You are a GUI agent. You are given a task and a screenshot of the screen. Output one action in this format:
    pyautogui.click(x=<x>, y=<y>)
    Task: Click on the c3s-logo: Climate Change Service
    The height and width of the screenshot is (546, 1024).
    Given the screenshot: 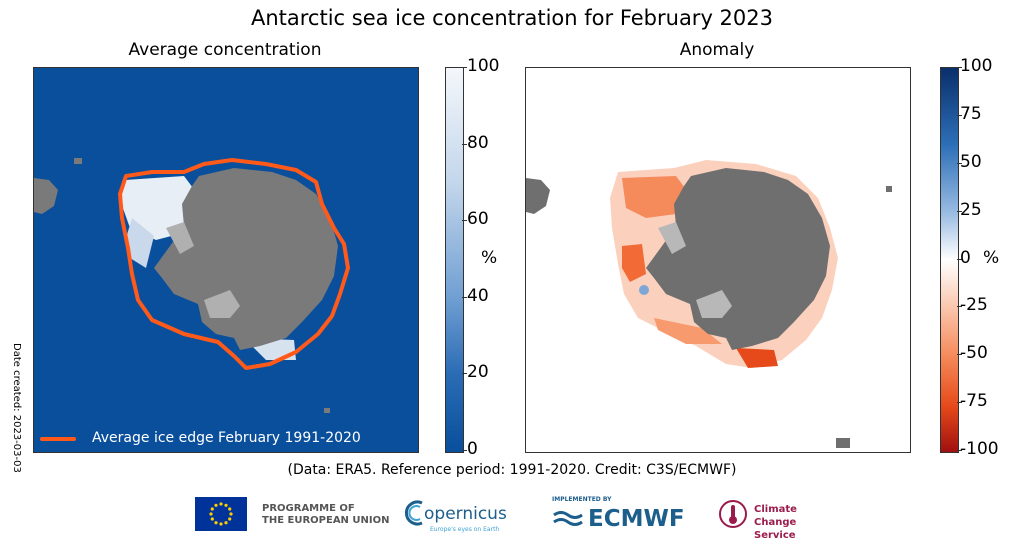 What is the action you would take?
    pyautogui.click(x=778, y=519)
    